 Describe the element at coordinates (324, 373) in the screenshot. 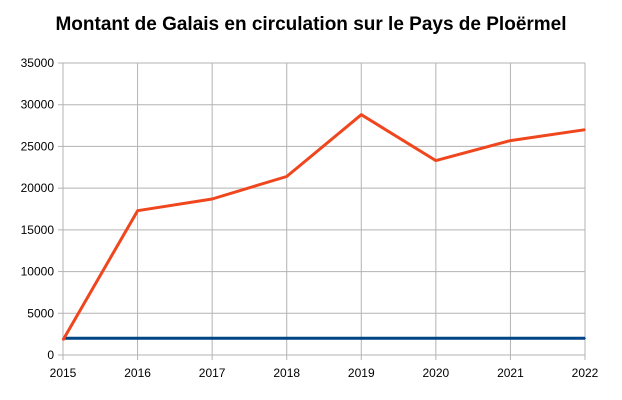

I see `x-tick-labels: 2015 2016 2017 2018 2019 2020 2021 2022` at that location.